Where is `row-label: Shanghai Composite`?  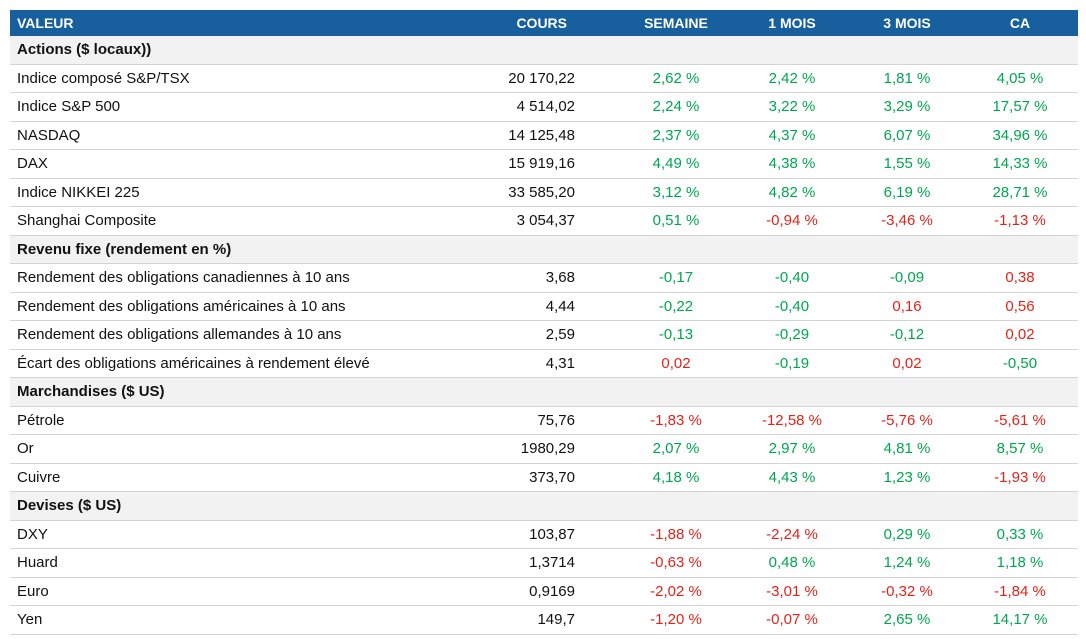
row-label: Shanghai Composite is located at coordinates (245, 221).